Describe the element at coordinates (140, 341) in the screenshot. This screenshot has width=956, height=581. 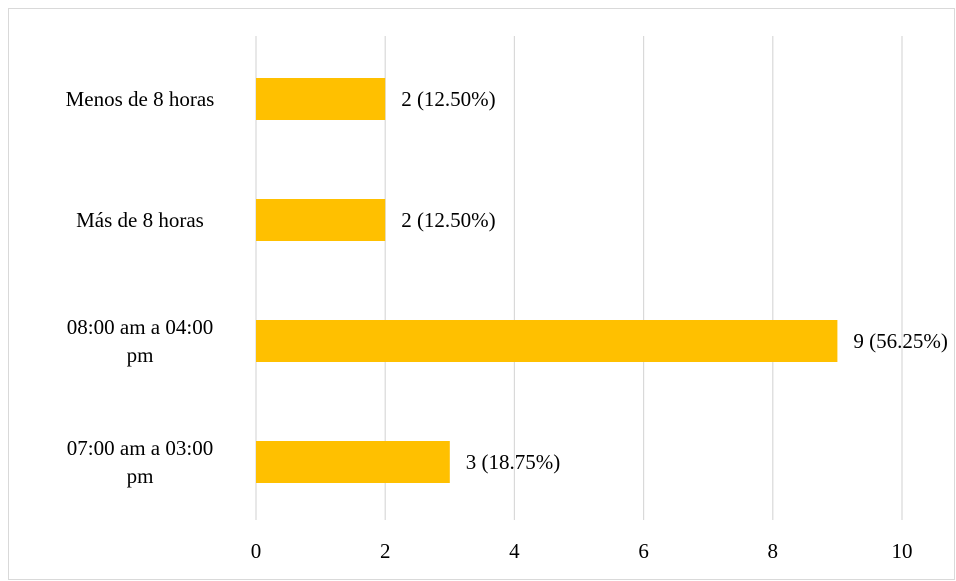
I see `category-label: 08:00 am a 04:00 pm` at that location.